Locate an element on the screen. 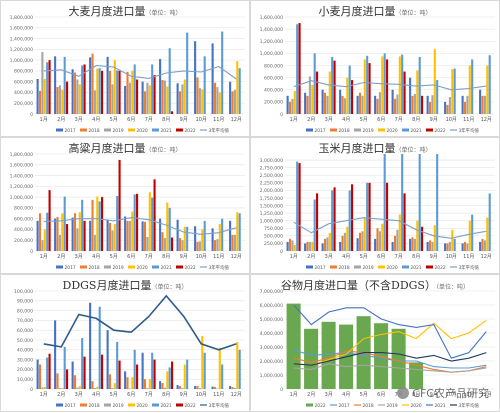 The width and height of the screenshot is (500, 413). x-tick-label: 5月 is located at coordinates (364, 257).